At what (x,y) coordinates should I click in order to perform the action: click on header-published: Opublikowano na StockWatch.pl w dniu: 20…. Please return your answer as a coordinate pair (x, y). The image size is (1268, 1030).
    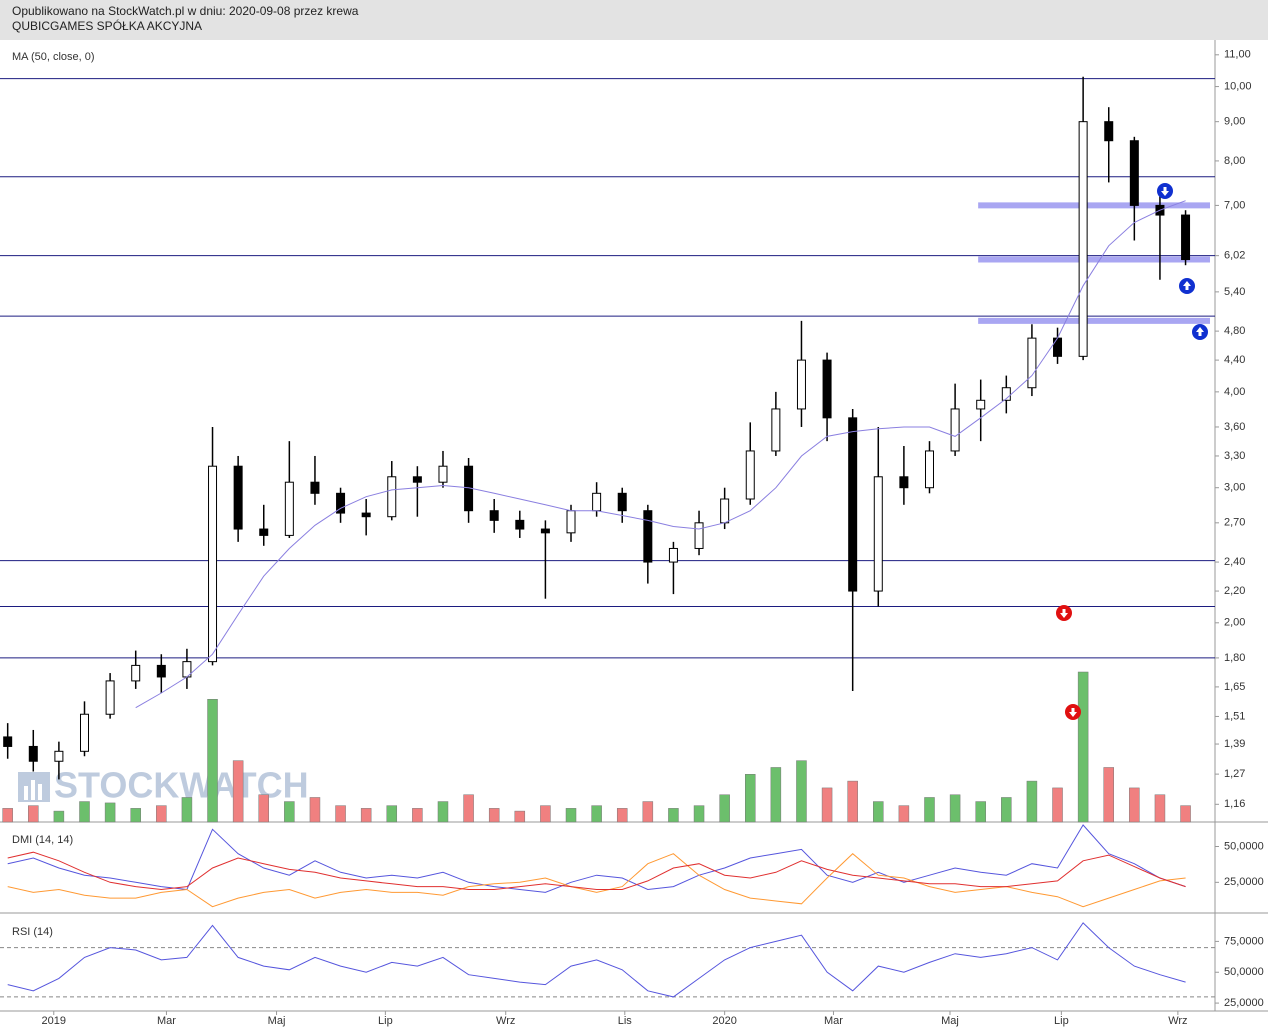
    Looking at the image, I should click on (185, 11).